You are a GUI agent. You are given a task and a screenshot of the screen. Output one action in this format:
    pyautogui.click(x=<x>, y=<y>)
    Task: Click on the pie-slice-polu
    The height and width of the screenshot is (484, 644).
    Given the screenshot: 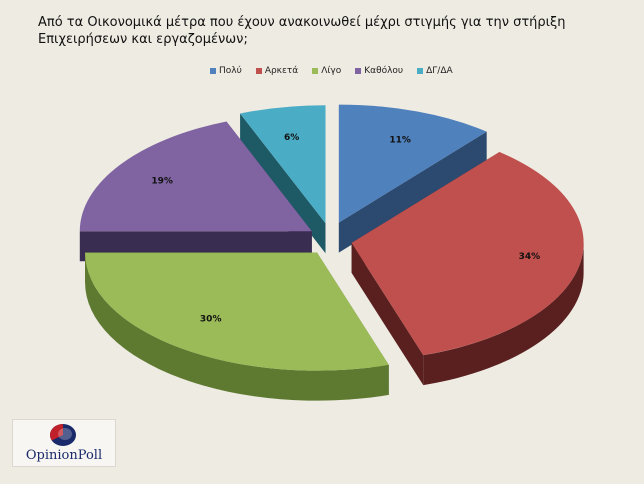 What is the action you would take?
    pyautogui.click(x=412, y=178)
    